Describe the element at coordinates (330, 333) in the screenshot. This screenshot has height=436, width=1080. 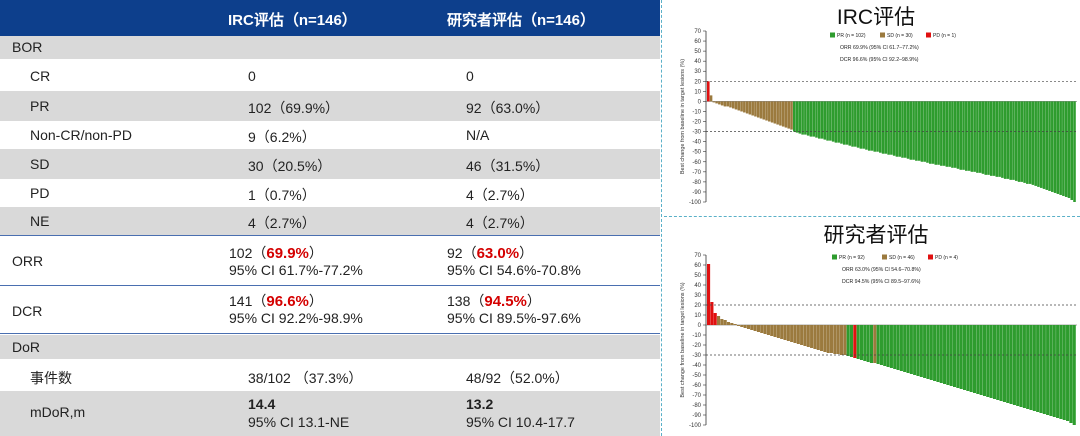
I see `divider` at that location.